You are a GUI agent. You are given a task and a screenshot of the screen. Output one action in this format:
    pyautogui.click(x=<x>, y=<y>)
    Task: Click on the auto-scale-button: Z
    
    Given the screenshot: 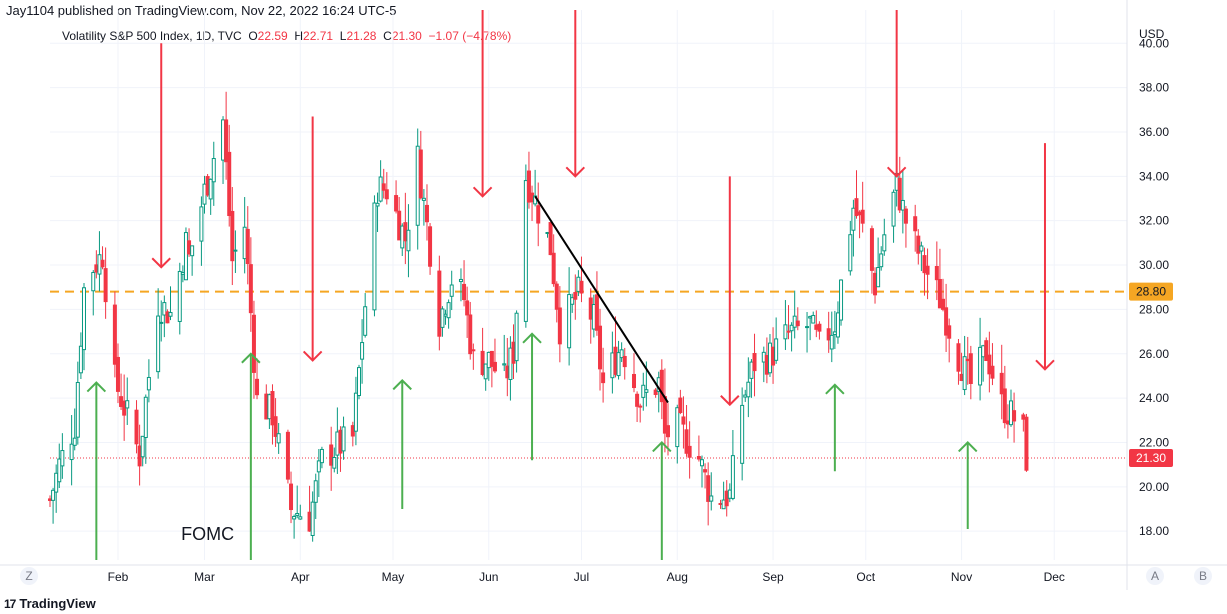 What is the action you would take?
    pyautogui.click(x=29, y=576)
    